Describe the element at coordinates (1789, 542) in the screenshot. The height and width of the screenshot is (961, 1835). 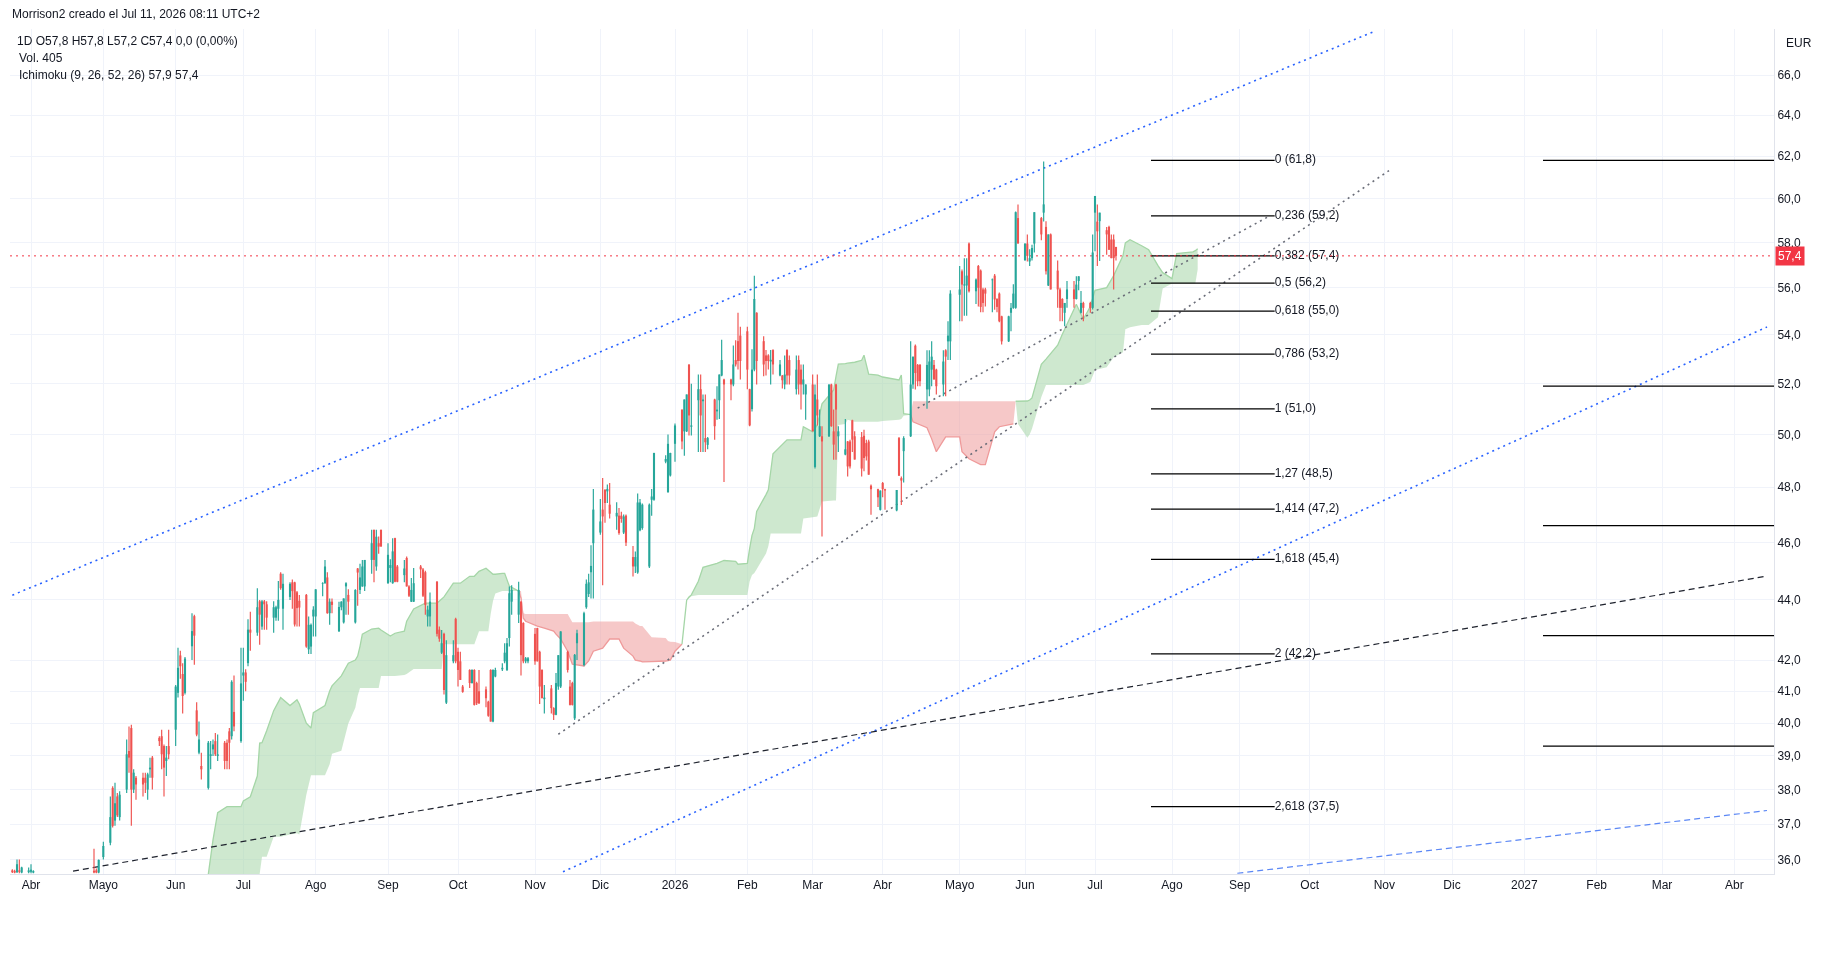
I see `y-tick-label: 46,0` at that location.